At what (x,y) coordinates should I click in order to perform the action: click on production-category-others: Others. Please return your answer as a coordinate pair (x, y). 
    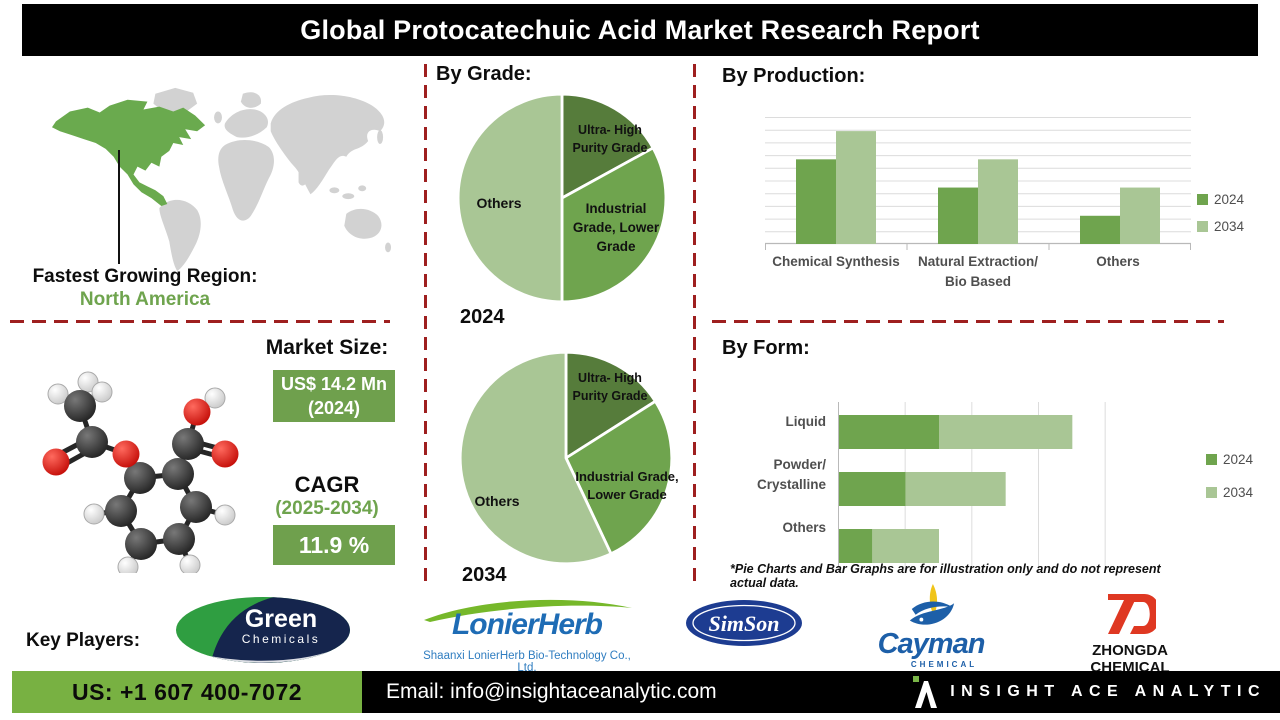
    Looking at the image, I should click on (1118, 261).